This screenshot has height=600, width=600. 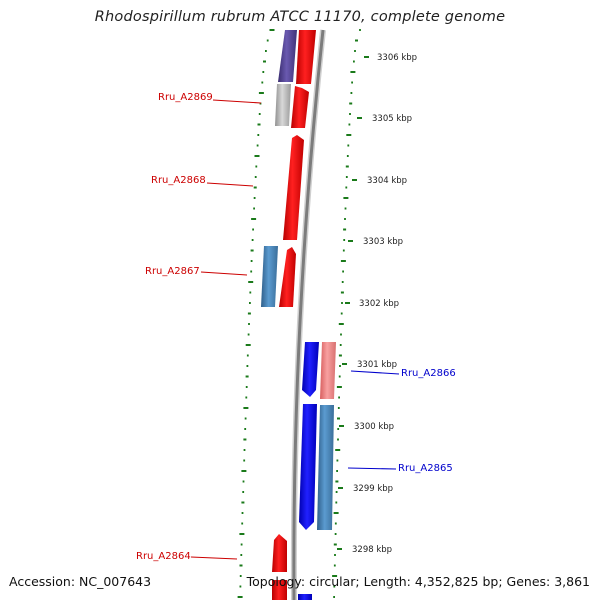 What do you see at coordinates (374, 427) in the screenshot?
I see `scale-label: 3300 kbp` at bounding box center [374, 427].